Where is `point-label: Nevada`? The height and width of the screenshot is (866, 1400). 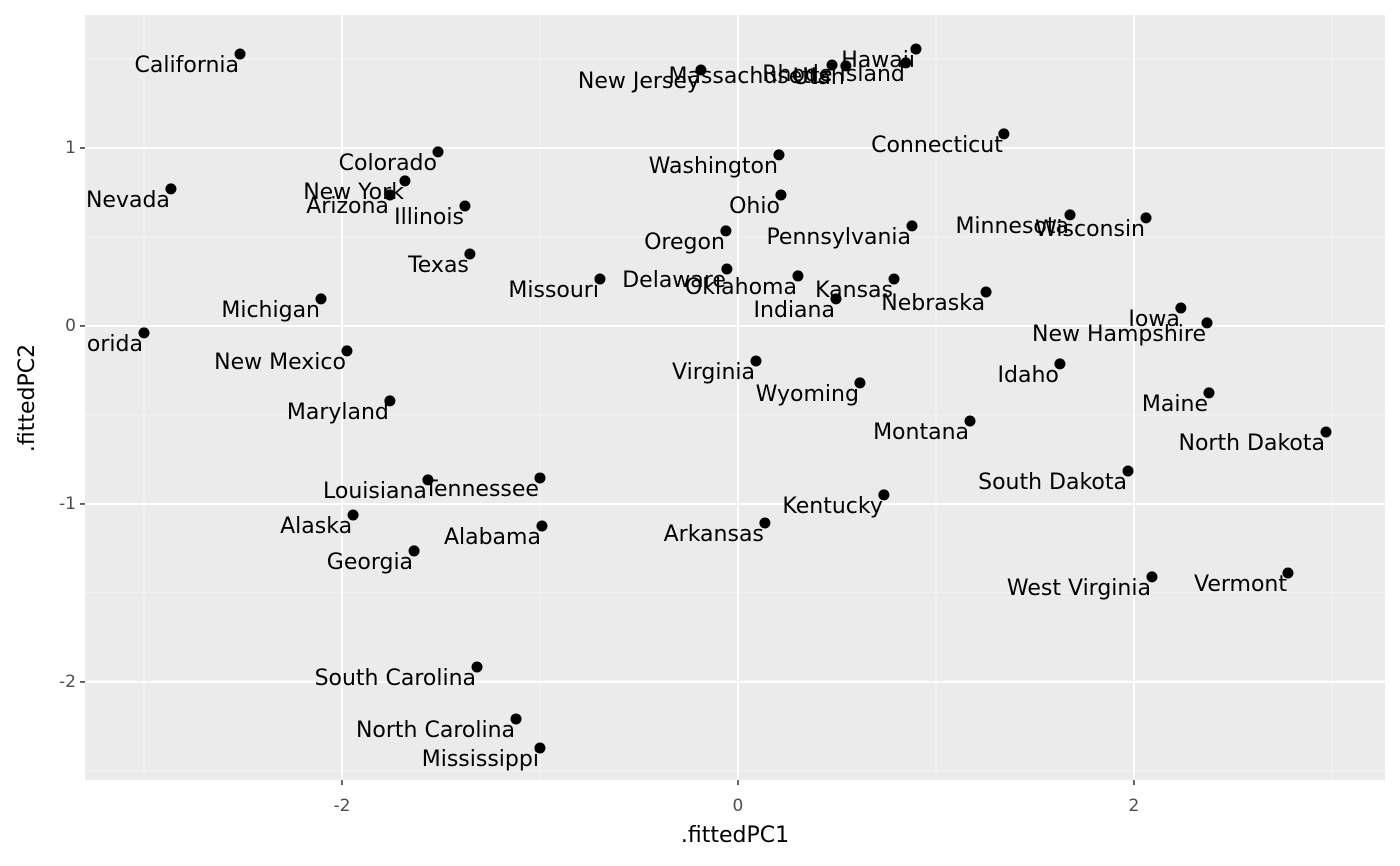
point-label: Nevada is located at coordinates (128, 200).